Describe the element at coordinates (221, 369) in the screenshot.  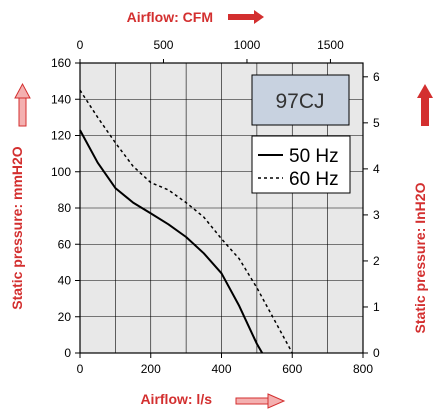
I see `bottom-tick-label: 400` at that location.